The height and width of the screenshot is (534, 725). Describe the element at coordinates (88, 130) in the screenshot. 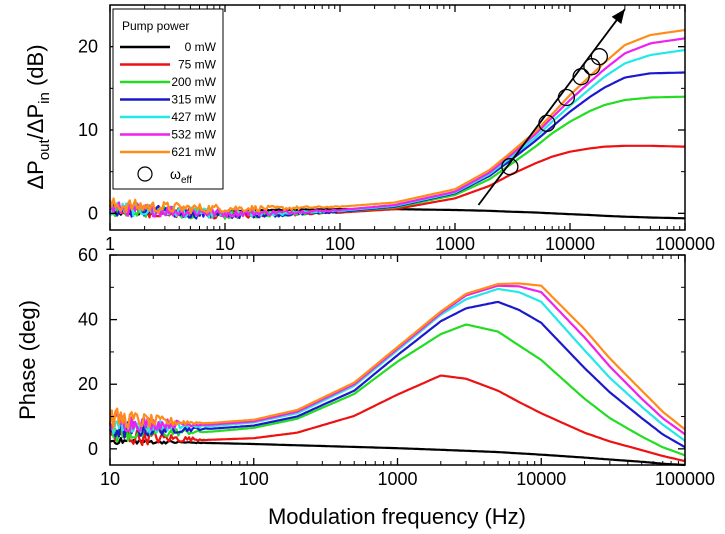

I see `y-tick-label: 10` at that location.